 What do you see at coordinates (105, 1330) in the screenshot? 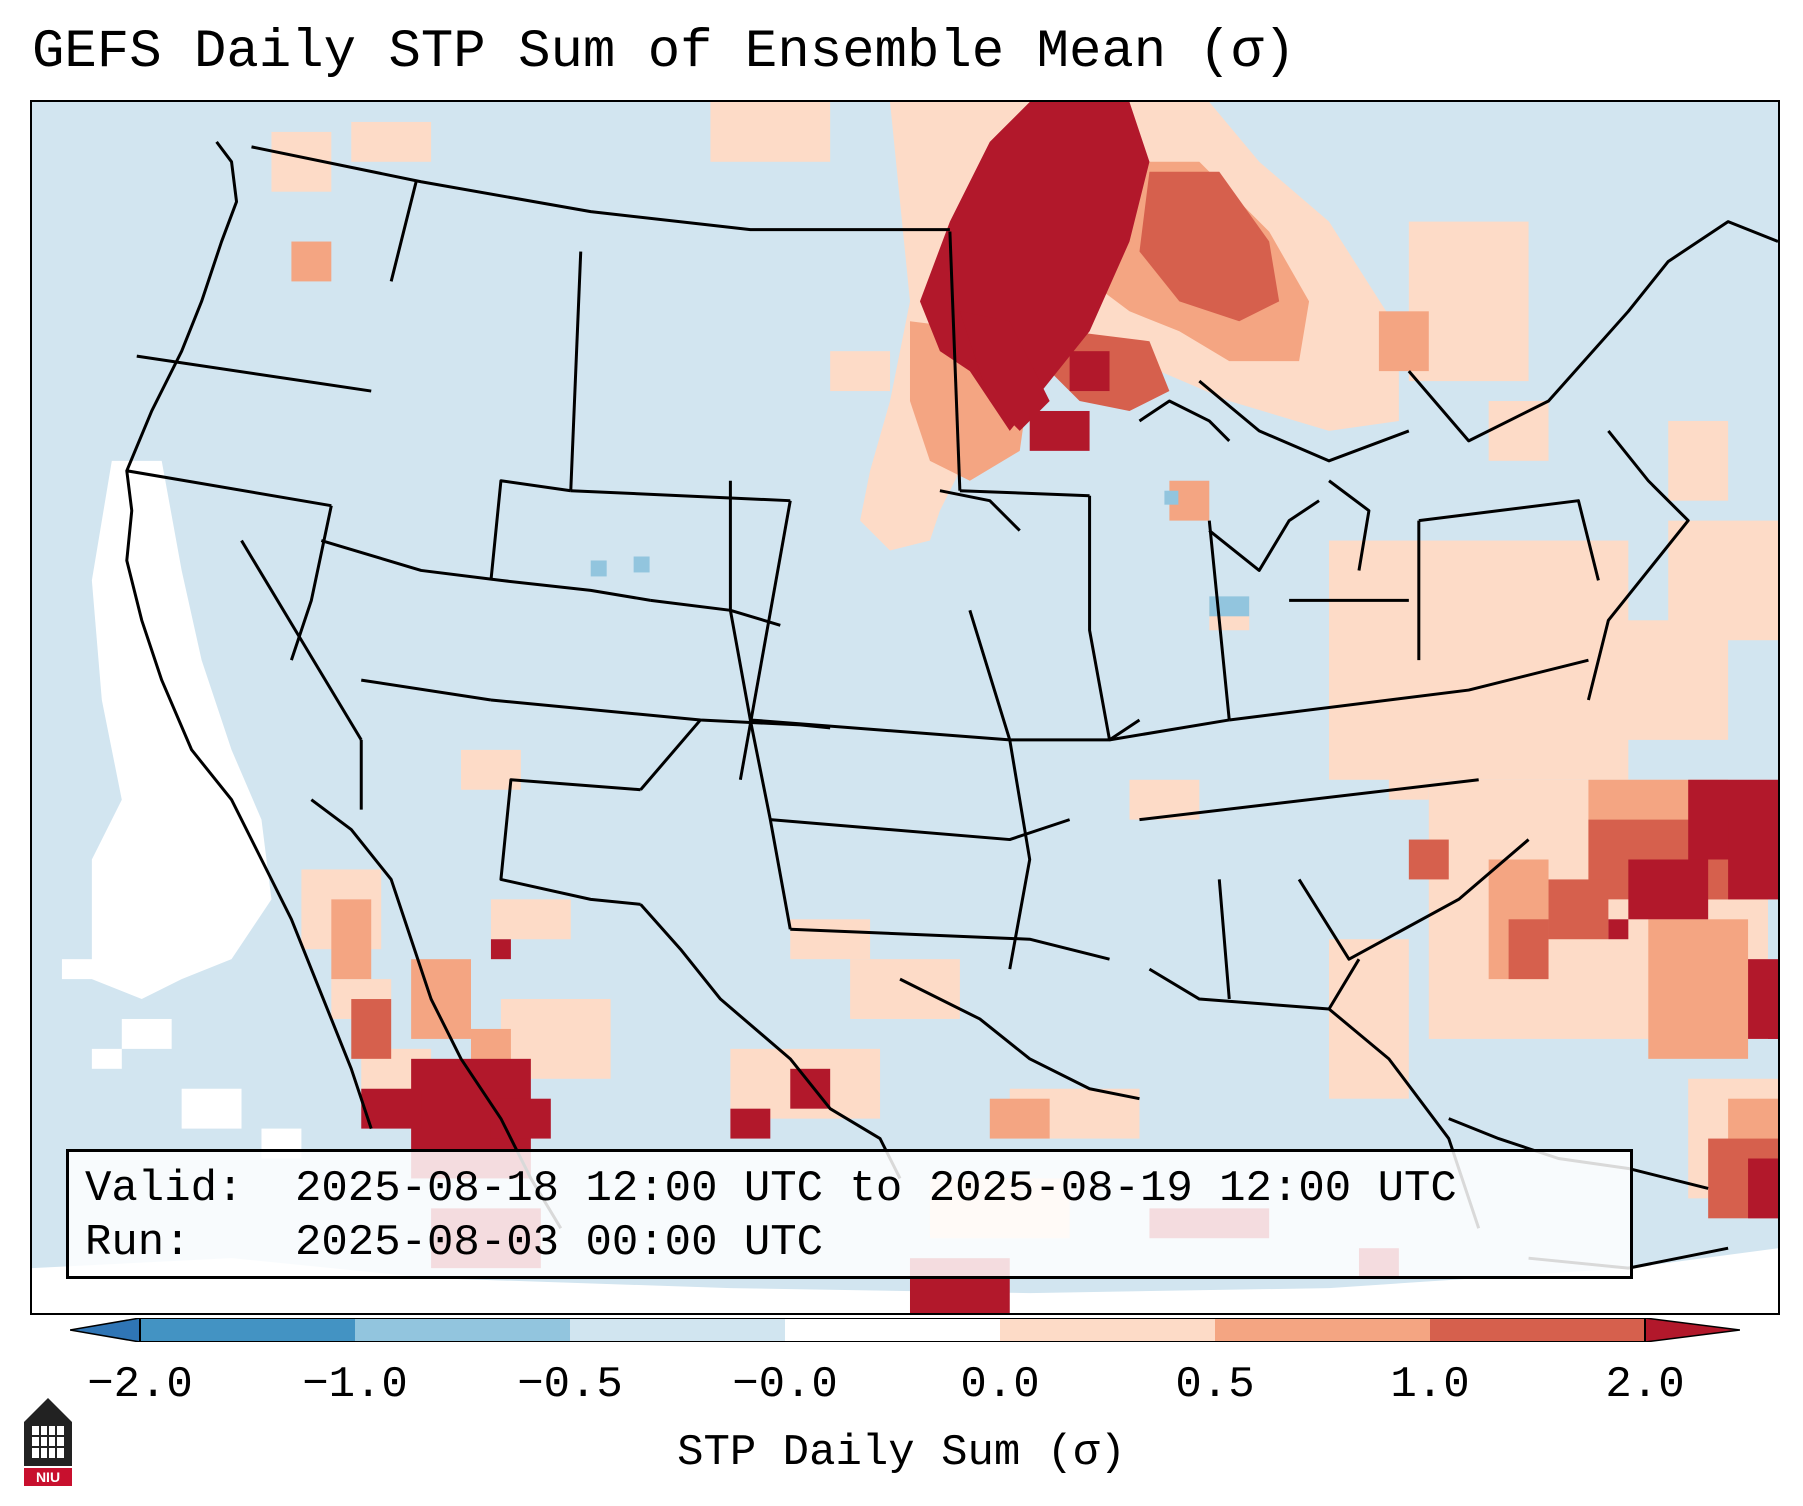
I see `colorbar-extend-low` at bounding box center [105, 1330].